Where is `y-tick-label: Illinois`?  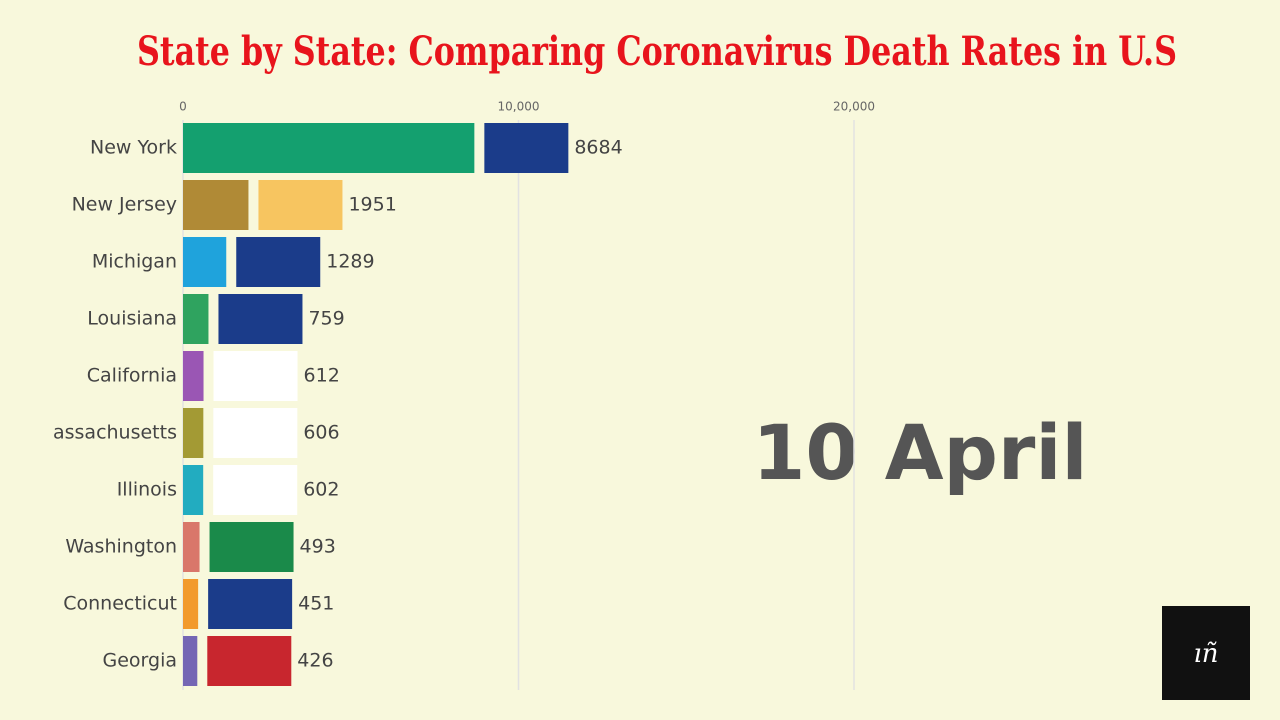
y-tick-label: Illinois is located at coordinates (147, 490).